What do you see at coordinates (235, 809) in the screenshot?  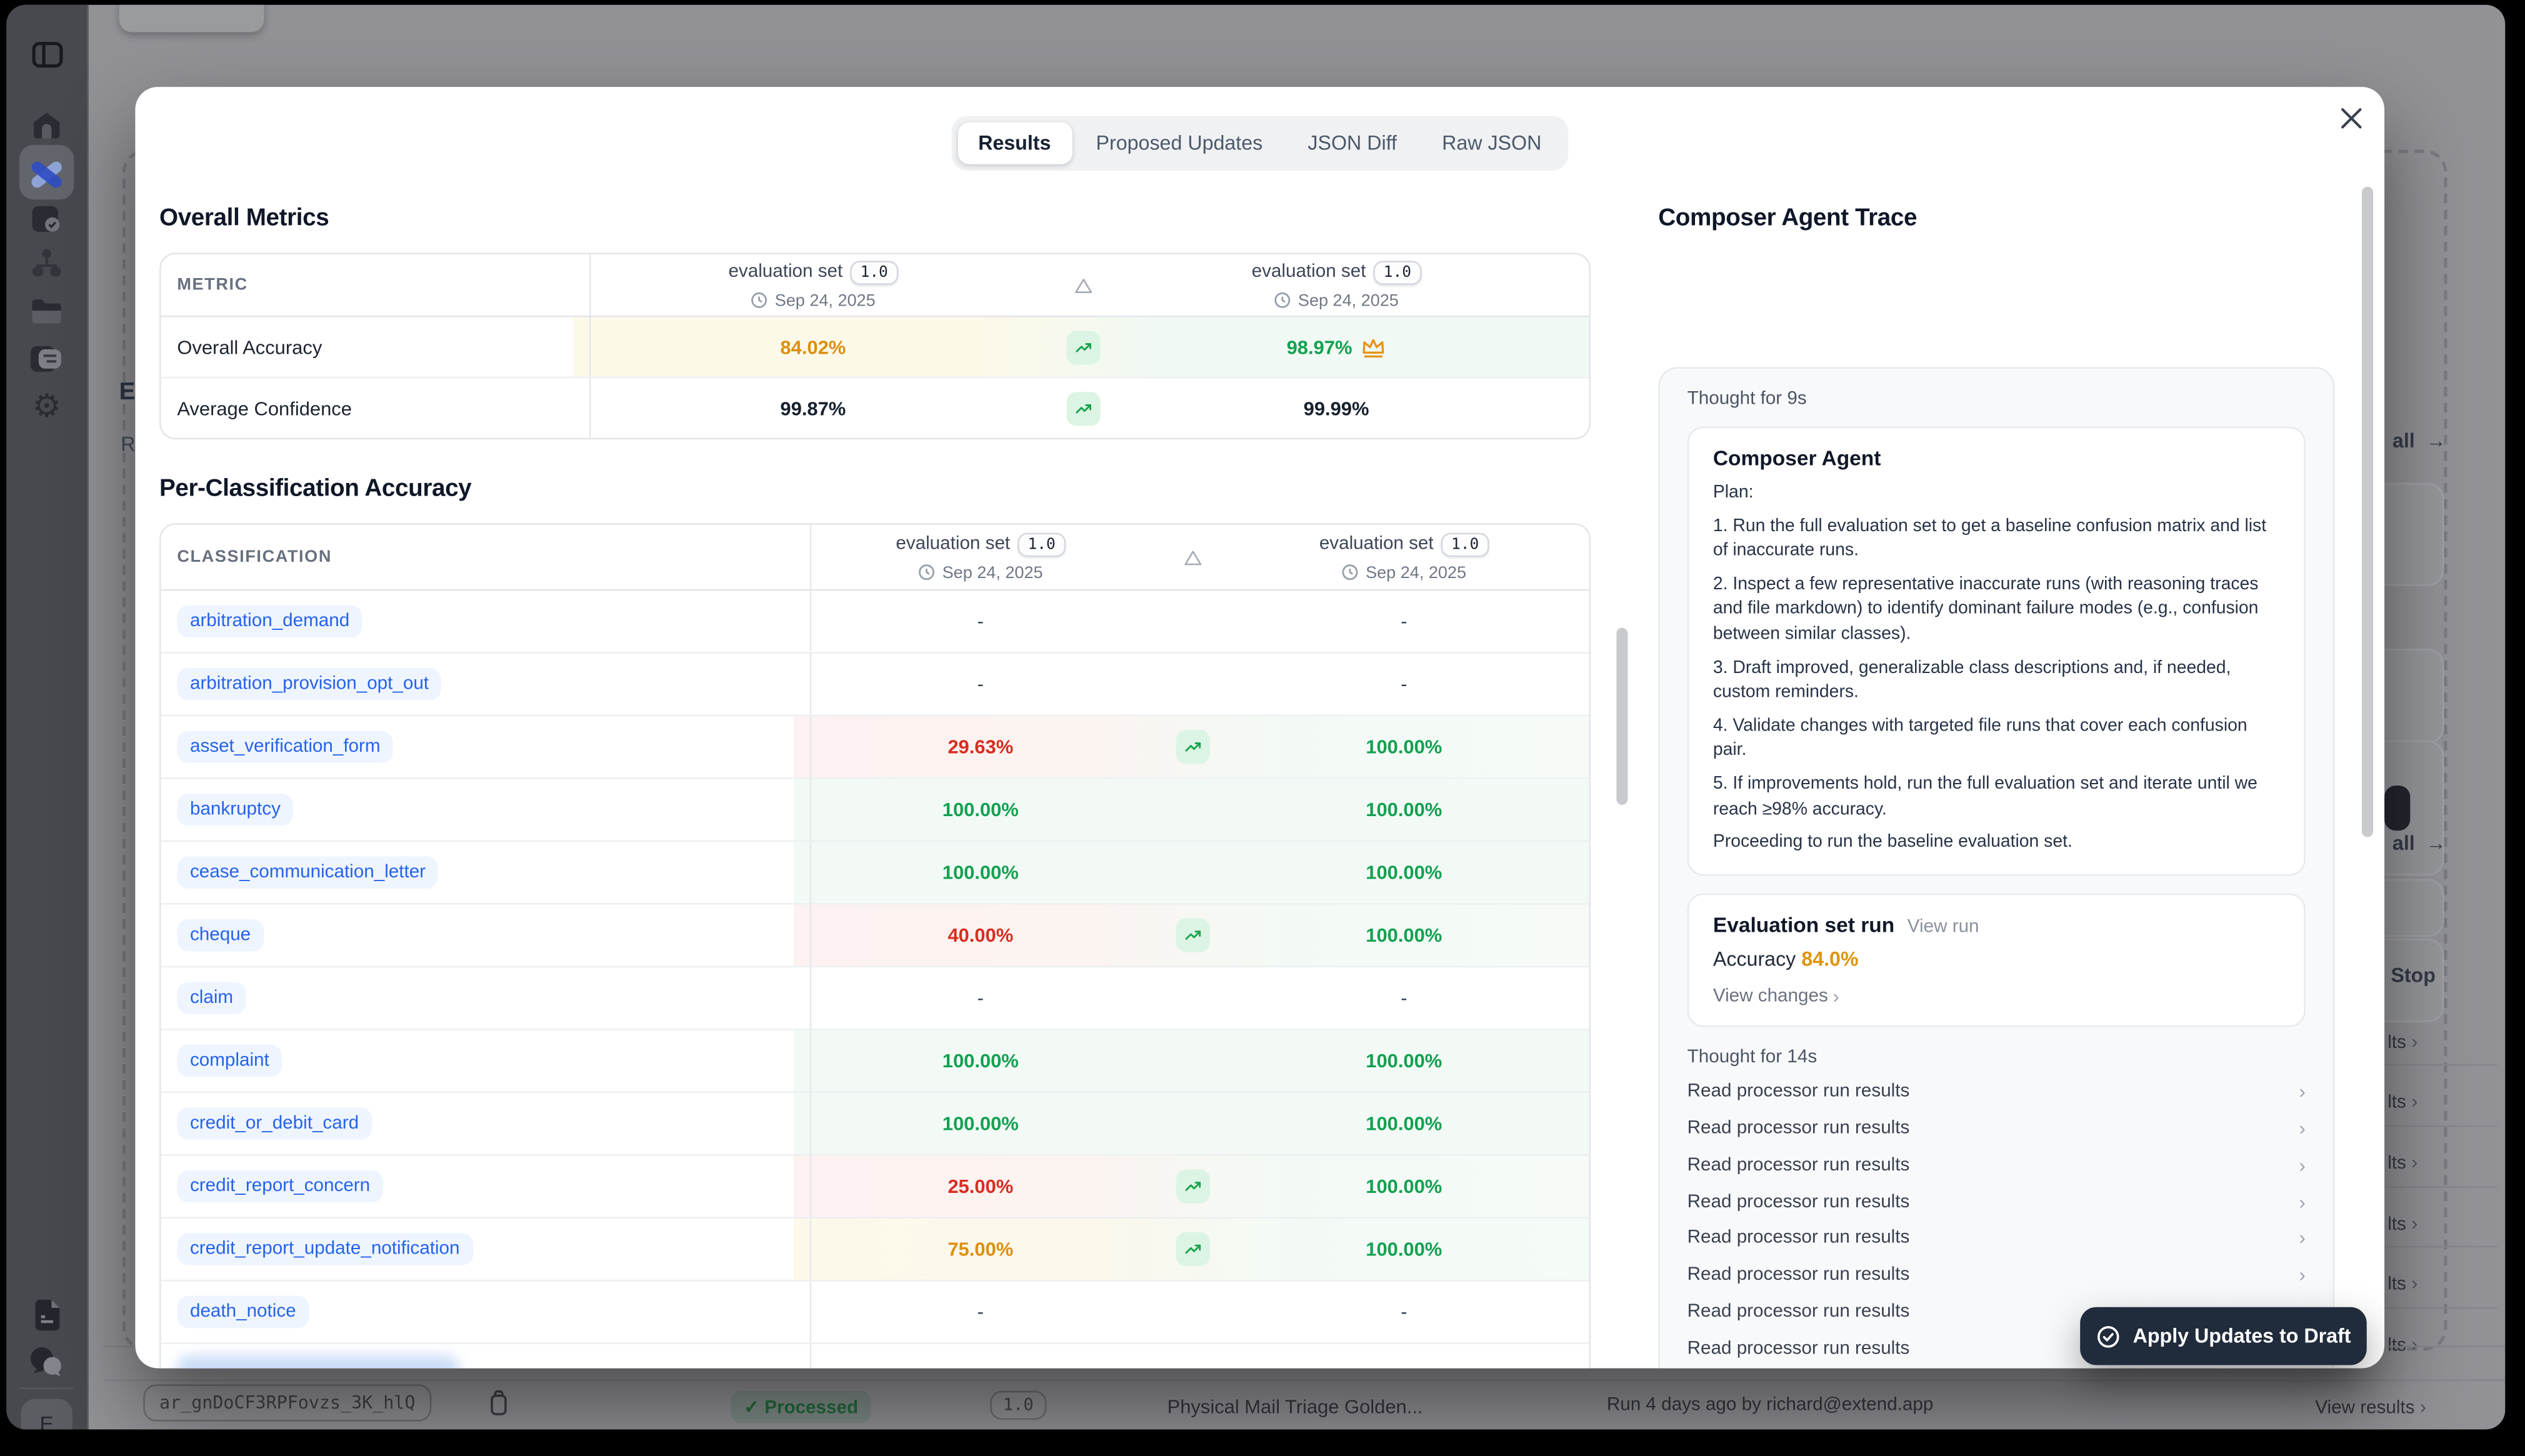 I see `classification-link: bankruptcy` at bounding box center [235, 809].